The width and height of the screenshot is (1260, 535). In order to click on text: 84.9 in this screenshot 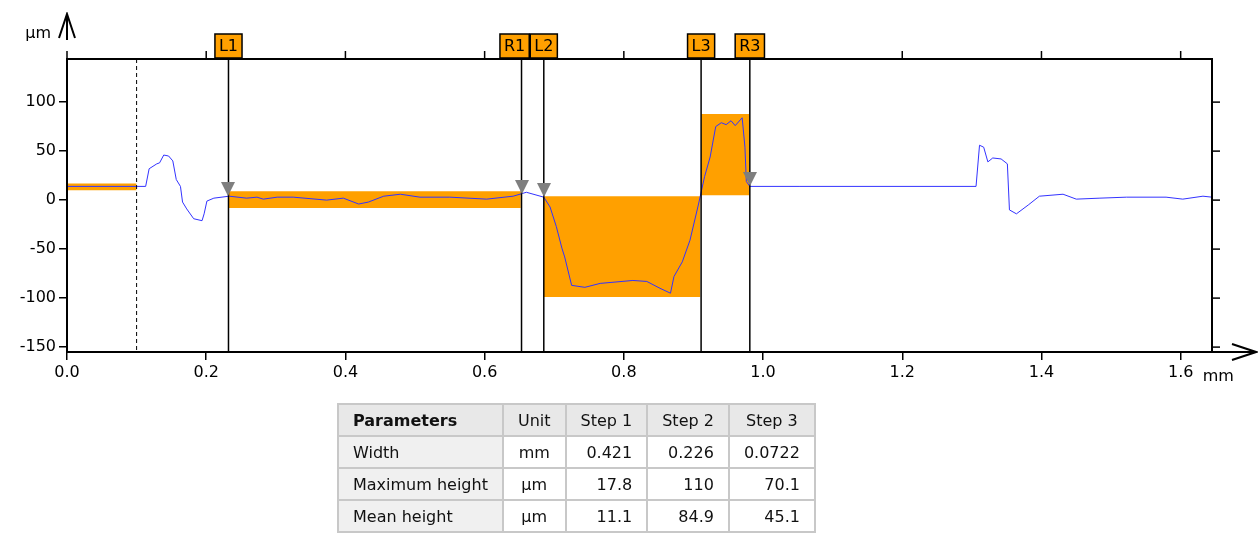, I will do `click(696, 516)`.